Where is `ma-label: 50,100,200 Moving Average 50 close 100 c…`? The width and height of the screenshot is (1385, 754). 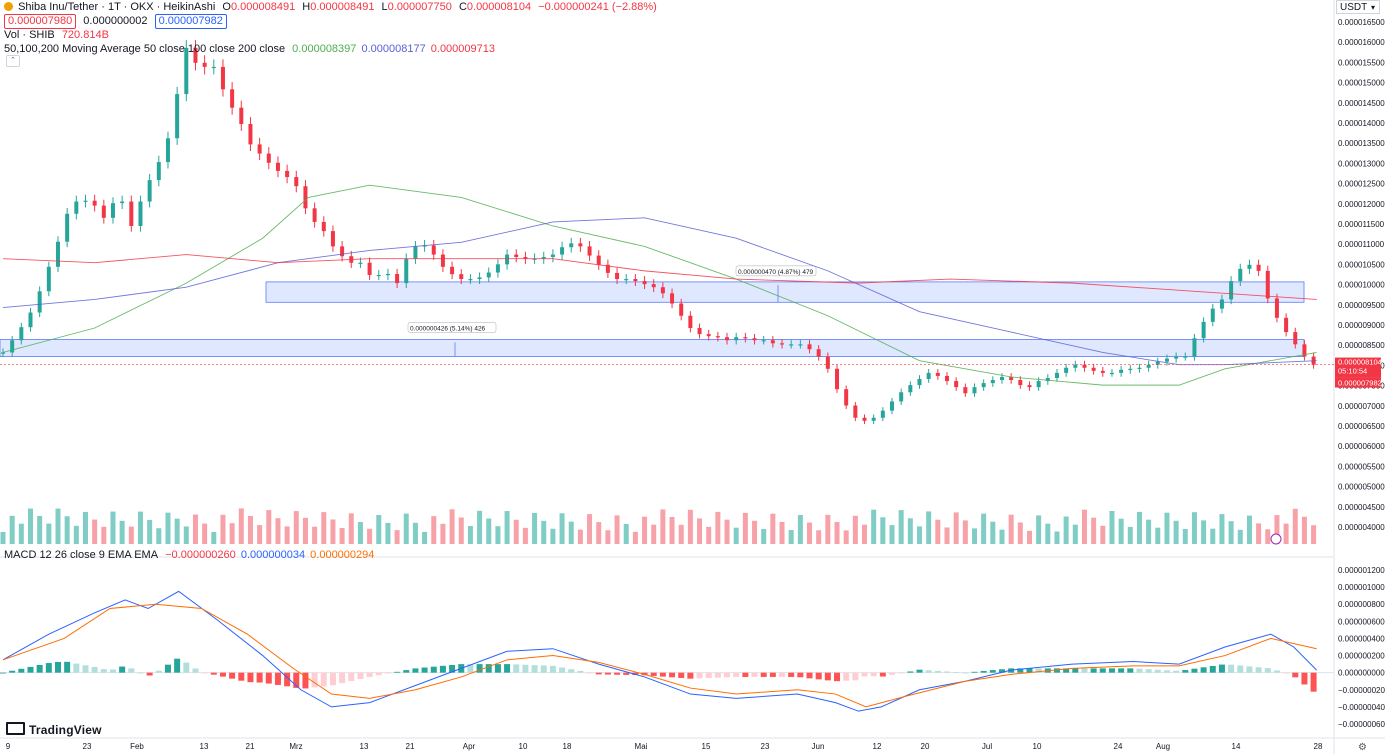
ma-label: 50,100,200 Moving Average 50 close 100 c… is located at coordinates (145, 49).